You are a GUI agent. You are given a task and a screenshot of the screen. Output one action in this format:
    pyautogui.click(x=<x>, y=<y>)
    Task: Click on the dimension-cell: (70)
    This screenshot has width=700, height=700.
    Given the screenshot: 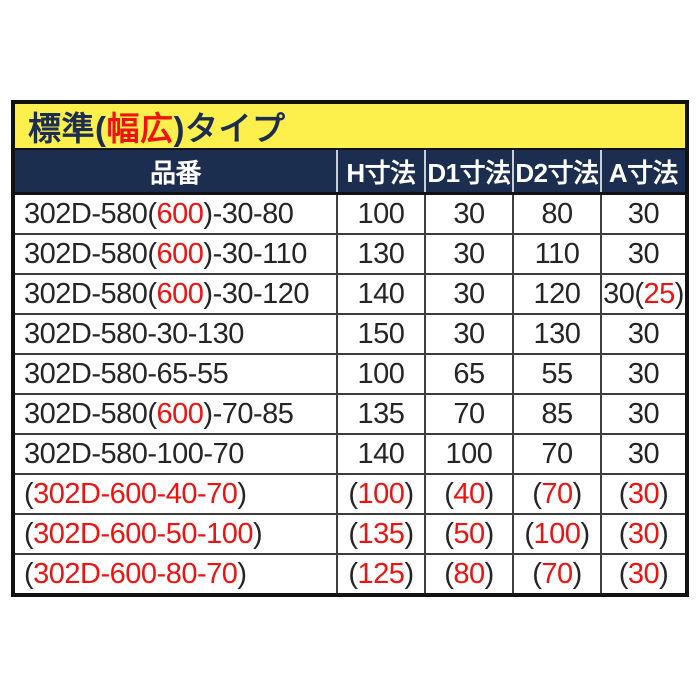 What is the action you would take?
    pyautogui.click(x=557, y=573)
    